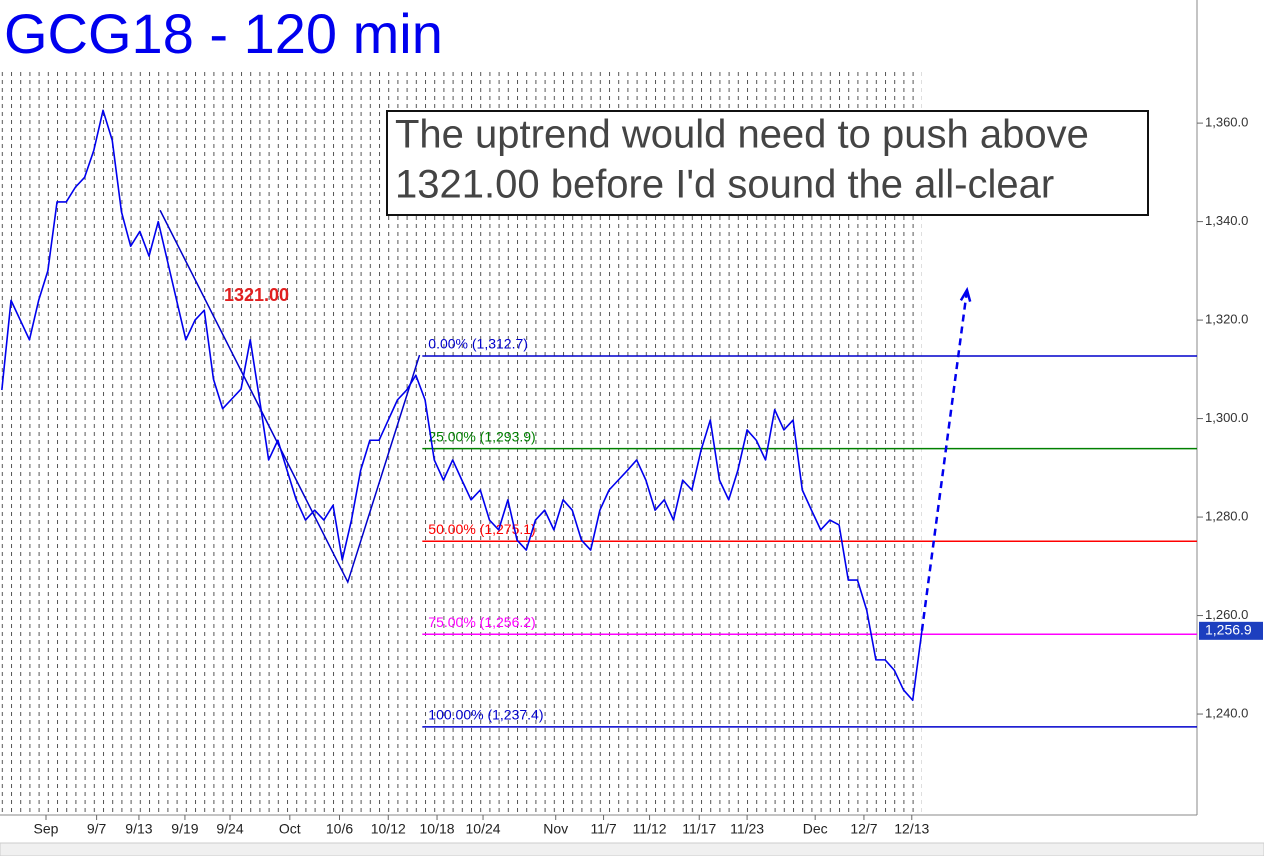  Describe the element at coordinates (632, 849) in the screenshot. I see `scrollbar` at that location.